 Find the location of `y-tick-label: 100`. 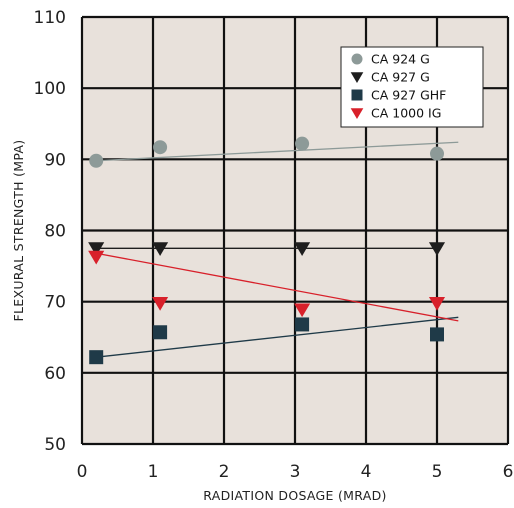

y-tick-label: 100 is located at coordinates (50, 89).